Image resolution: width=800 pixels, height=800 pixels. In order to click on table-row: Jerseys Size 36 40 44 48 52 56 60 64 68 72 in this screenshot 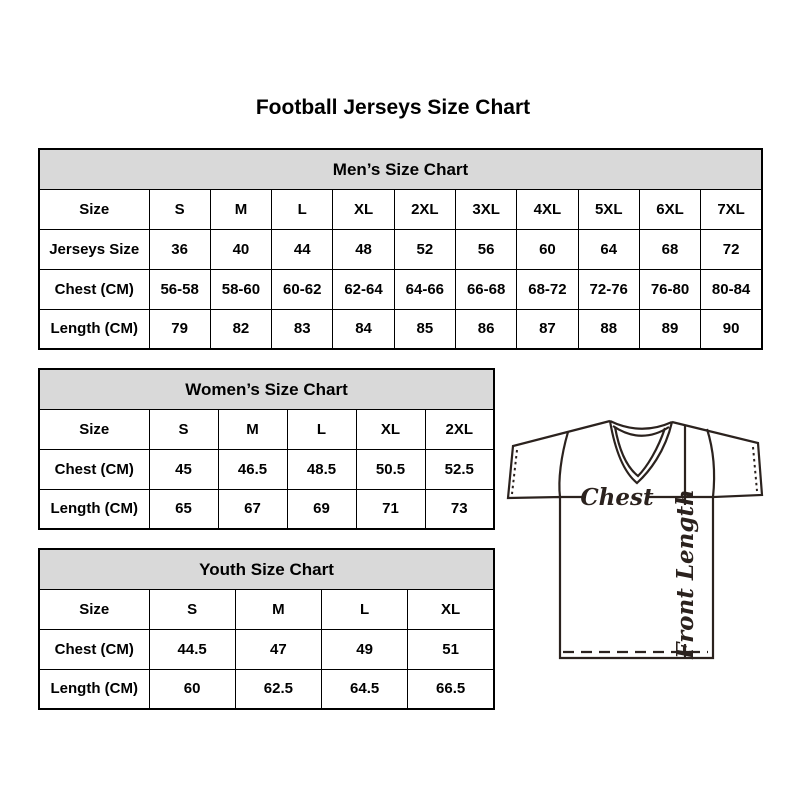, I will do `click(400, 249)`.